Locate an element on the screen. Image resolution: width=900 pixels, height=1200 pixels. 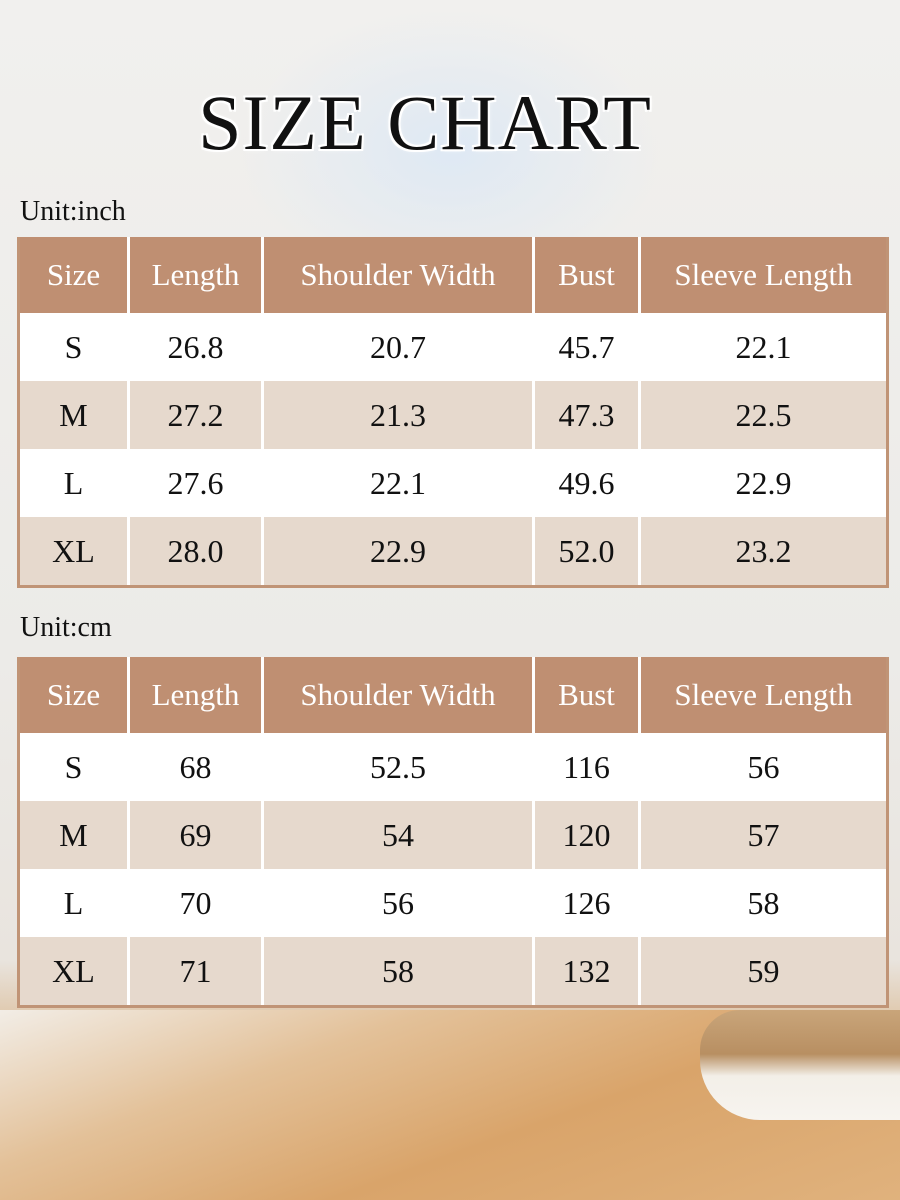
table-cell: 45.7 is located at coordinates (588, 347).